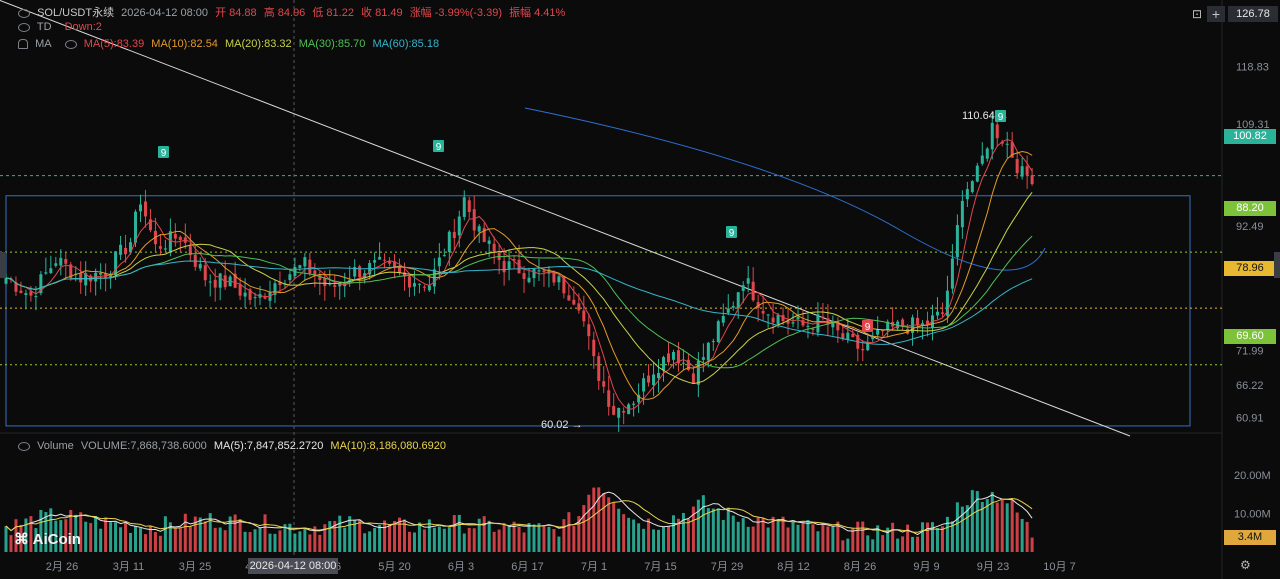 This screenshot has width=1280, height=579. Describe the element at coordinates (1059, 567) in the screenshot. I see `date-tick-label: 10月 7` at that location.